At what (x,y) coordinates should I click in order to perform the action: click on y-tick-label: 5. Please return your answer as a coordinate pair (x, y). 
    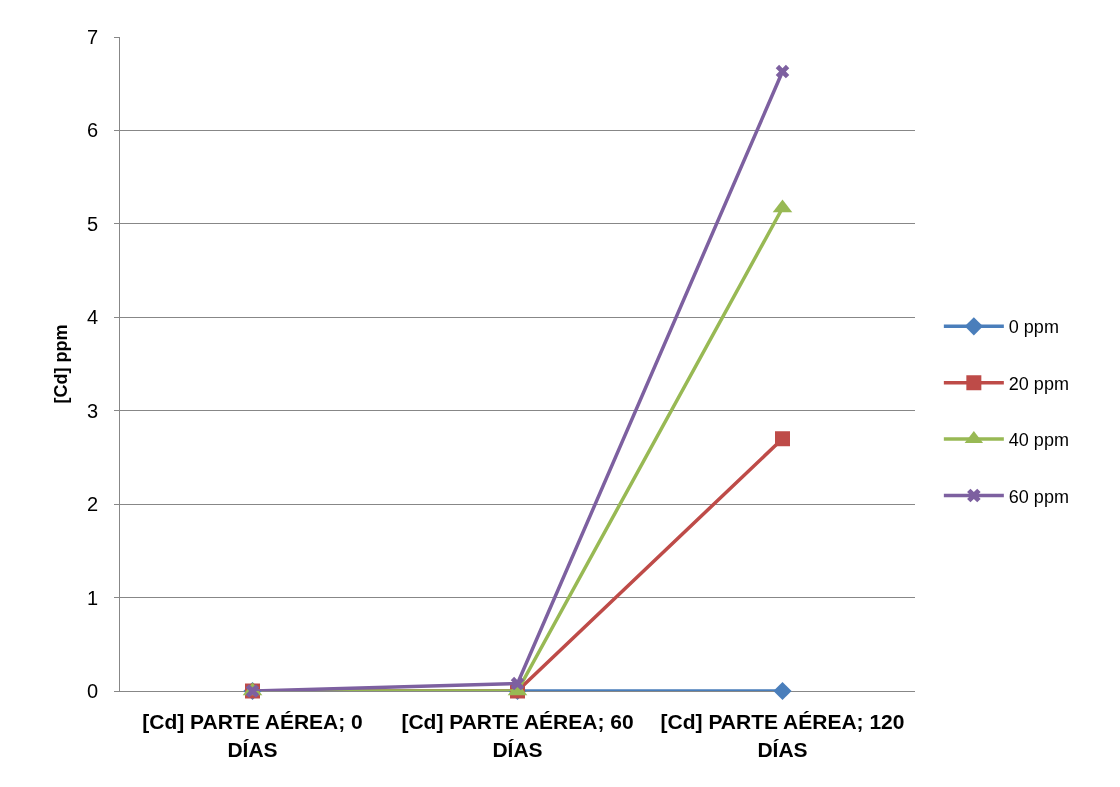
    Looking at the image, I should click on (92, 223).